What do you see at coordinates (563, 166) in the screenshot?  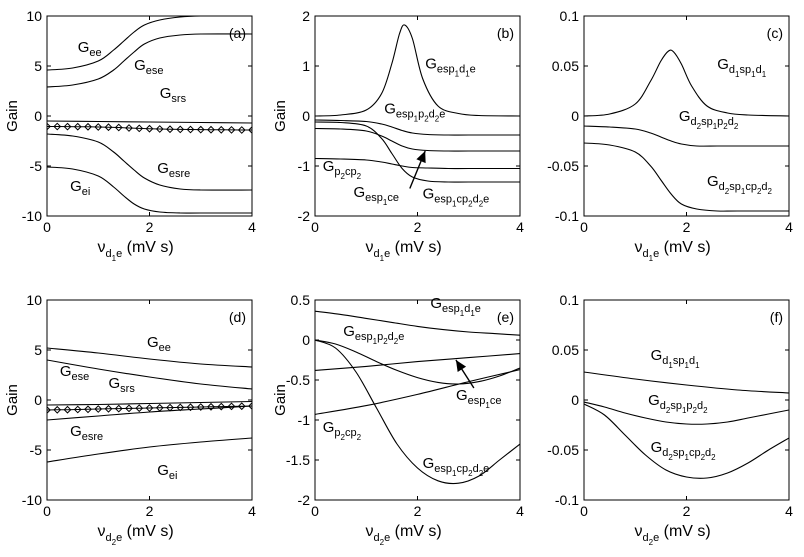 I see `y-tick-label: -0.05` at bounding box center [563, 166].